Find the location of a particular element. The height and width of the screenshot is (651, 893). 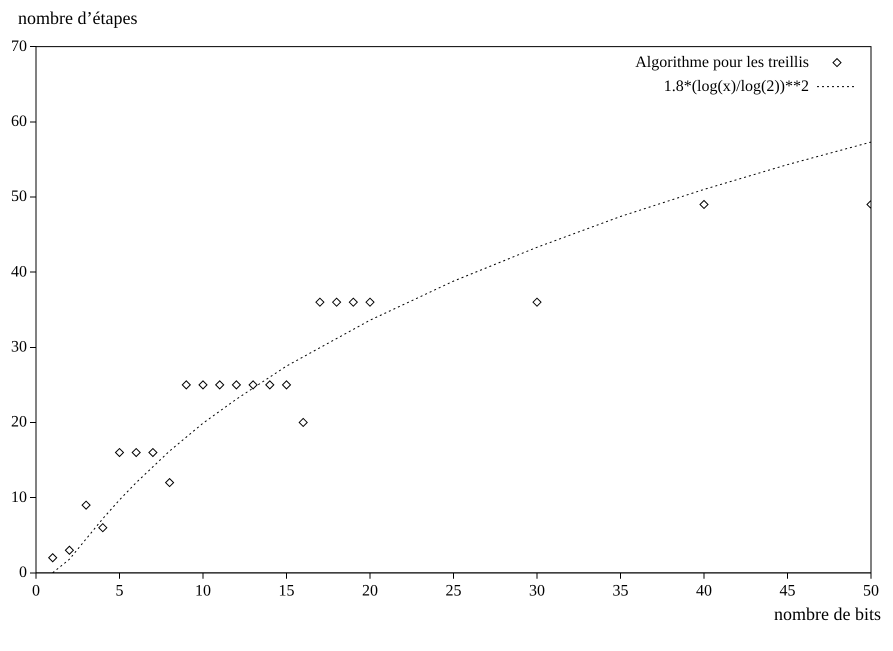

y-tick-label: 40 is located at coordinates (19, 271).